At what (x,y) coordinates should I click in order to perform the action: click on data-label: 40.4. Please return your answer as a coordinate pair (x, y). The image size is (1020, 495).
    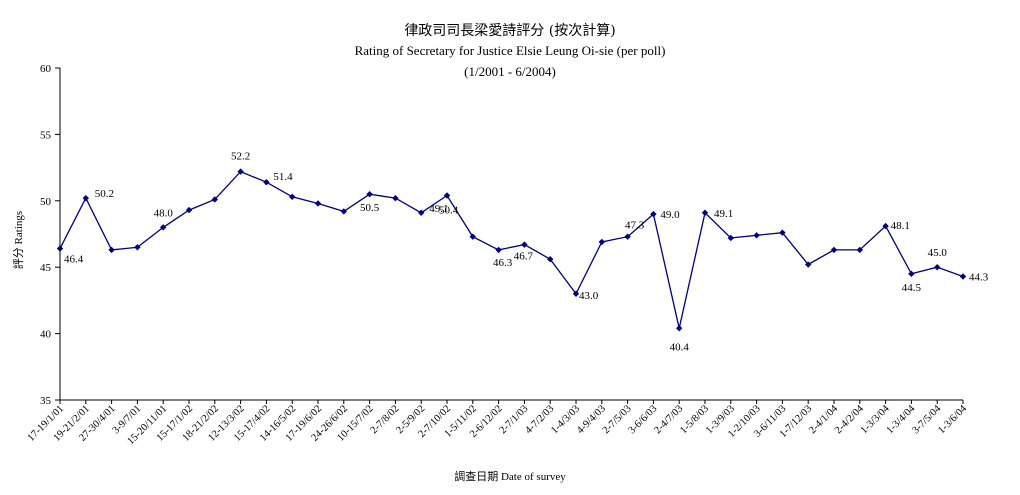
    Looking at the image, I should click on (680, 347).